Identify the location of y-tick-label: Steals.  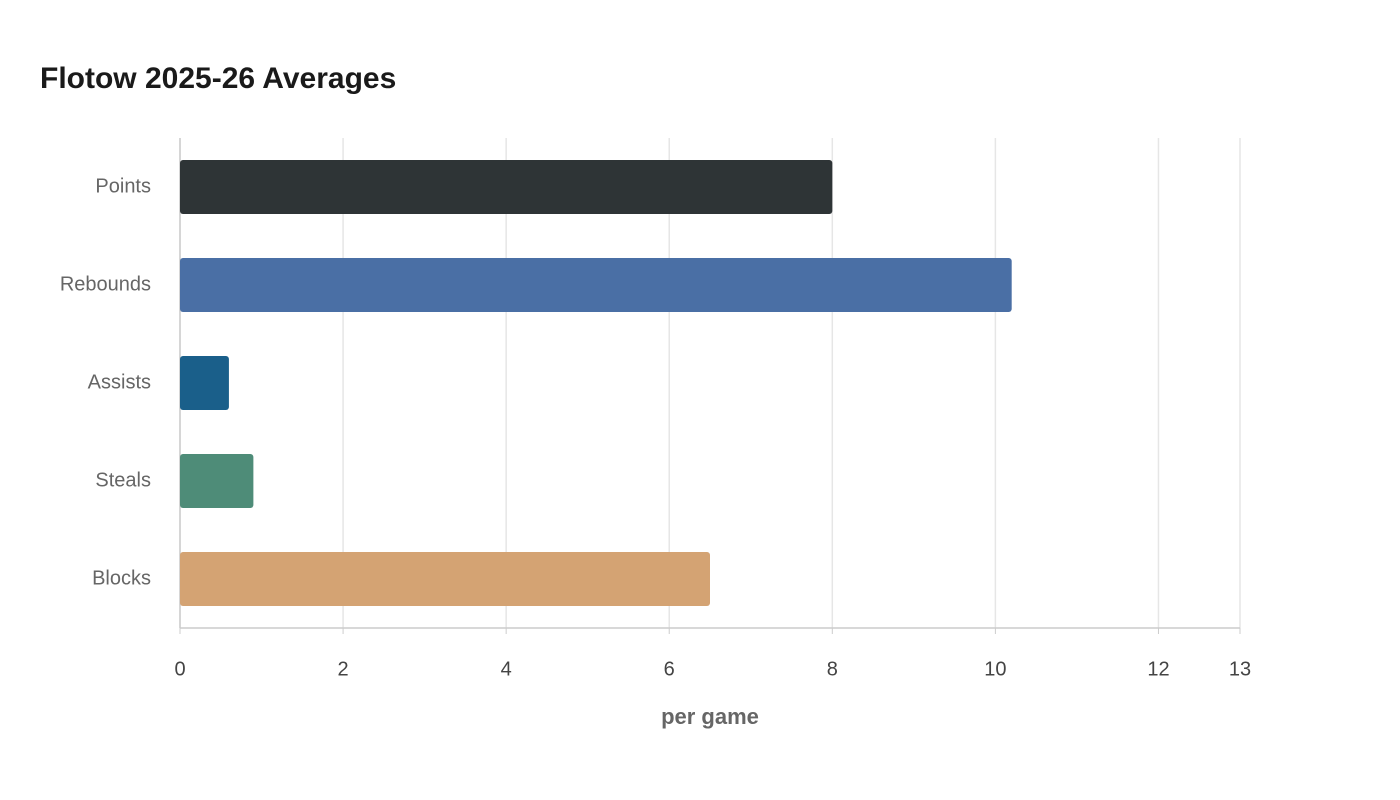
(123, 480).